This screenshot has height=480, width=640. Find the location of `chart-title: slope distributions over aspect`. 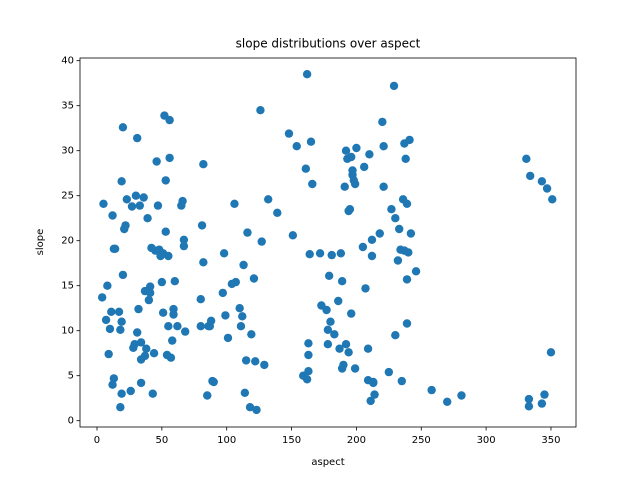

chart-title: slope distributions over aspect is located at coordinates (328, 44).